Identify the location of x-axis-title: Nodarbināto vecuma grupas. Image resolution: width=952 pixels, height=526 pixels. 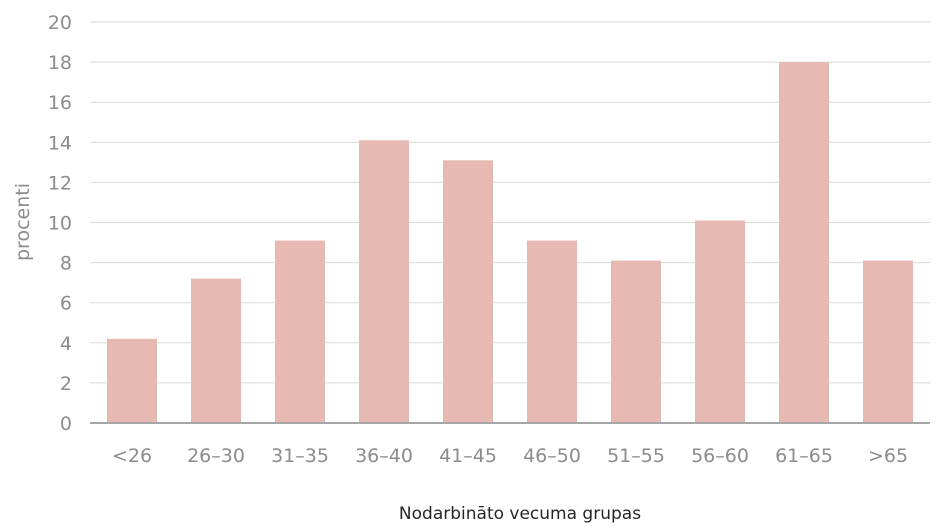
(520, 514).